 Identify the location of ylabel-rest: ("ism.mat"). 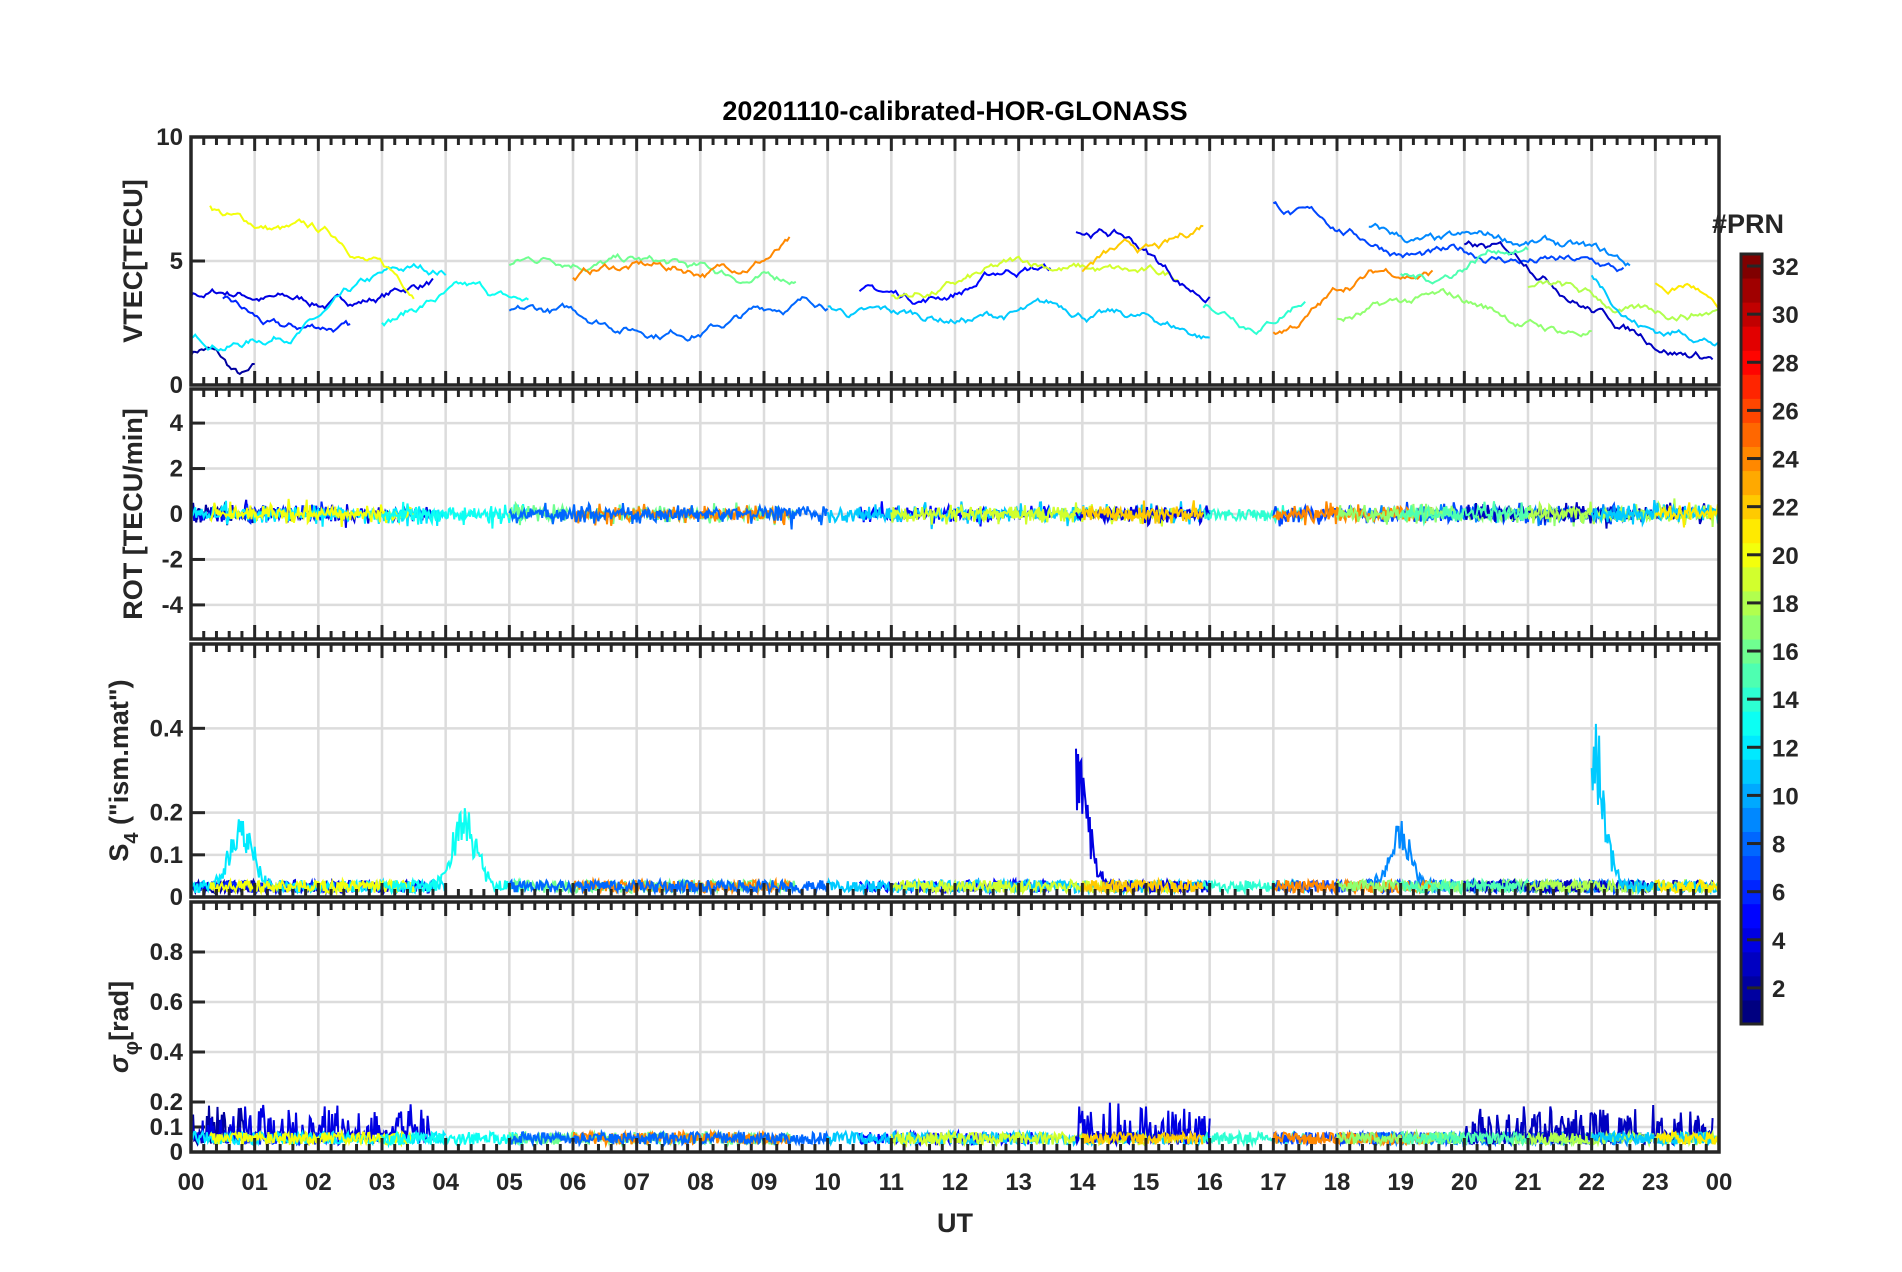
(119, 755).